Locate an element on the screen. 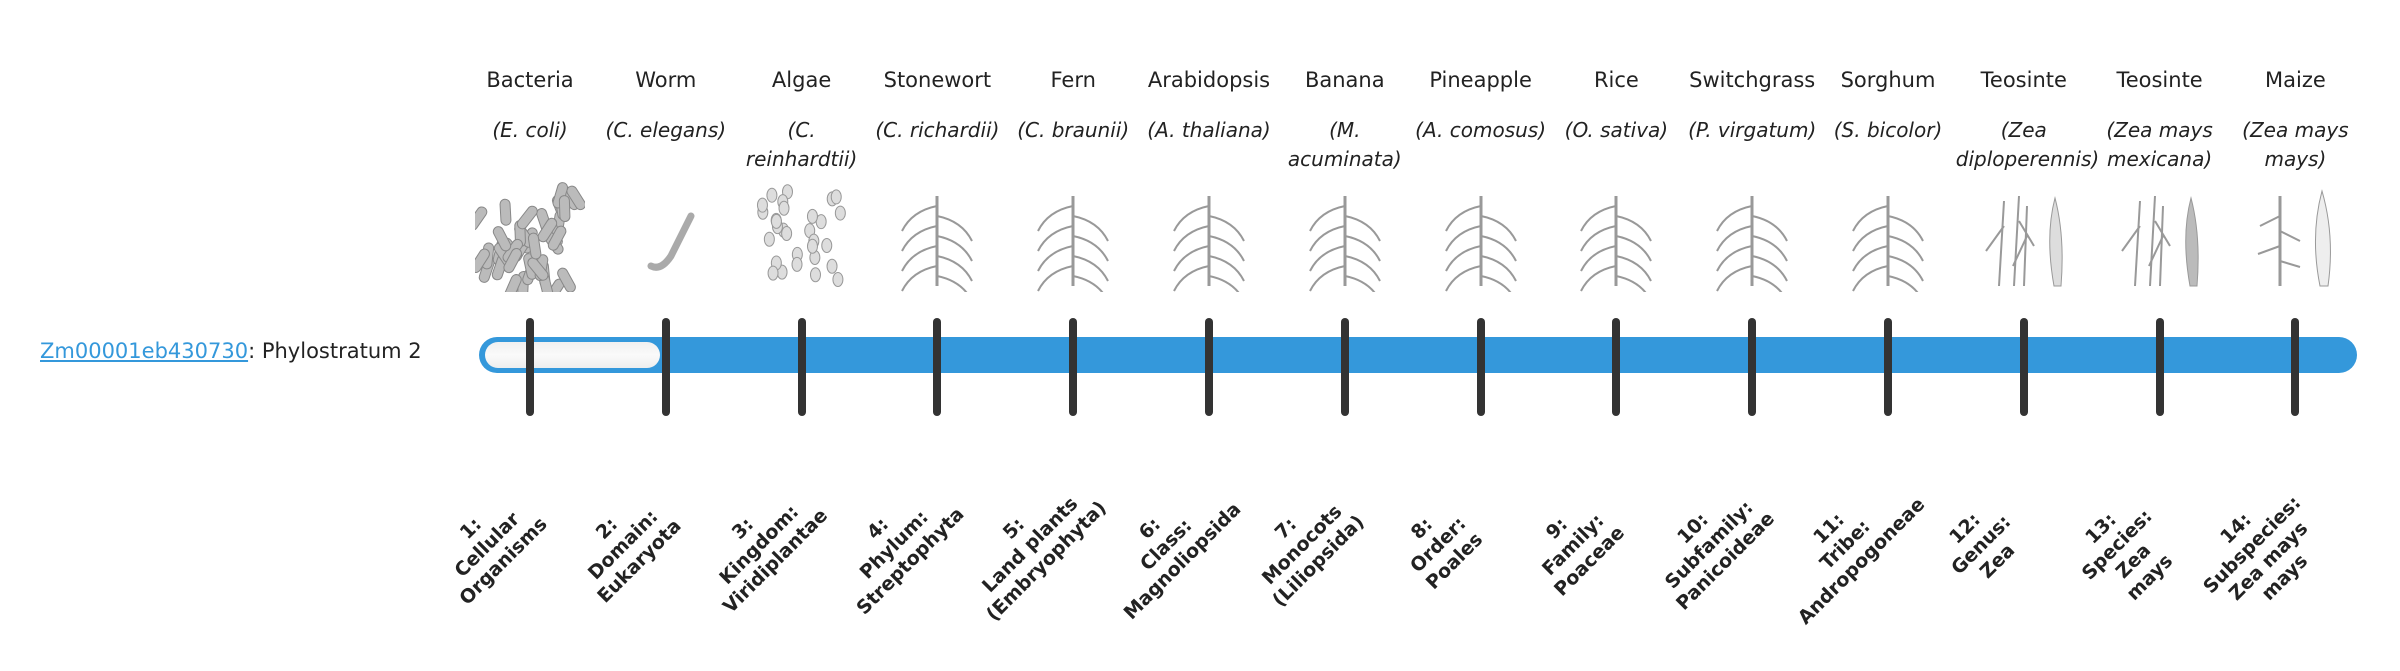 The image size is (2400, 671). organism-common-name: Pineapple is located at coordinates (1481, 86).